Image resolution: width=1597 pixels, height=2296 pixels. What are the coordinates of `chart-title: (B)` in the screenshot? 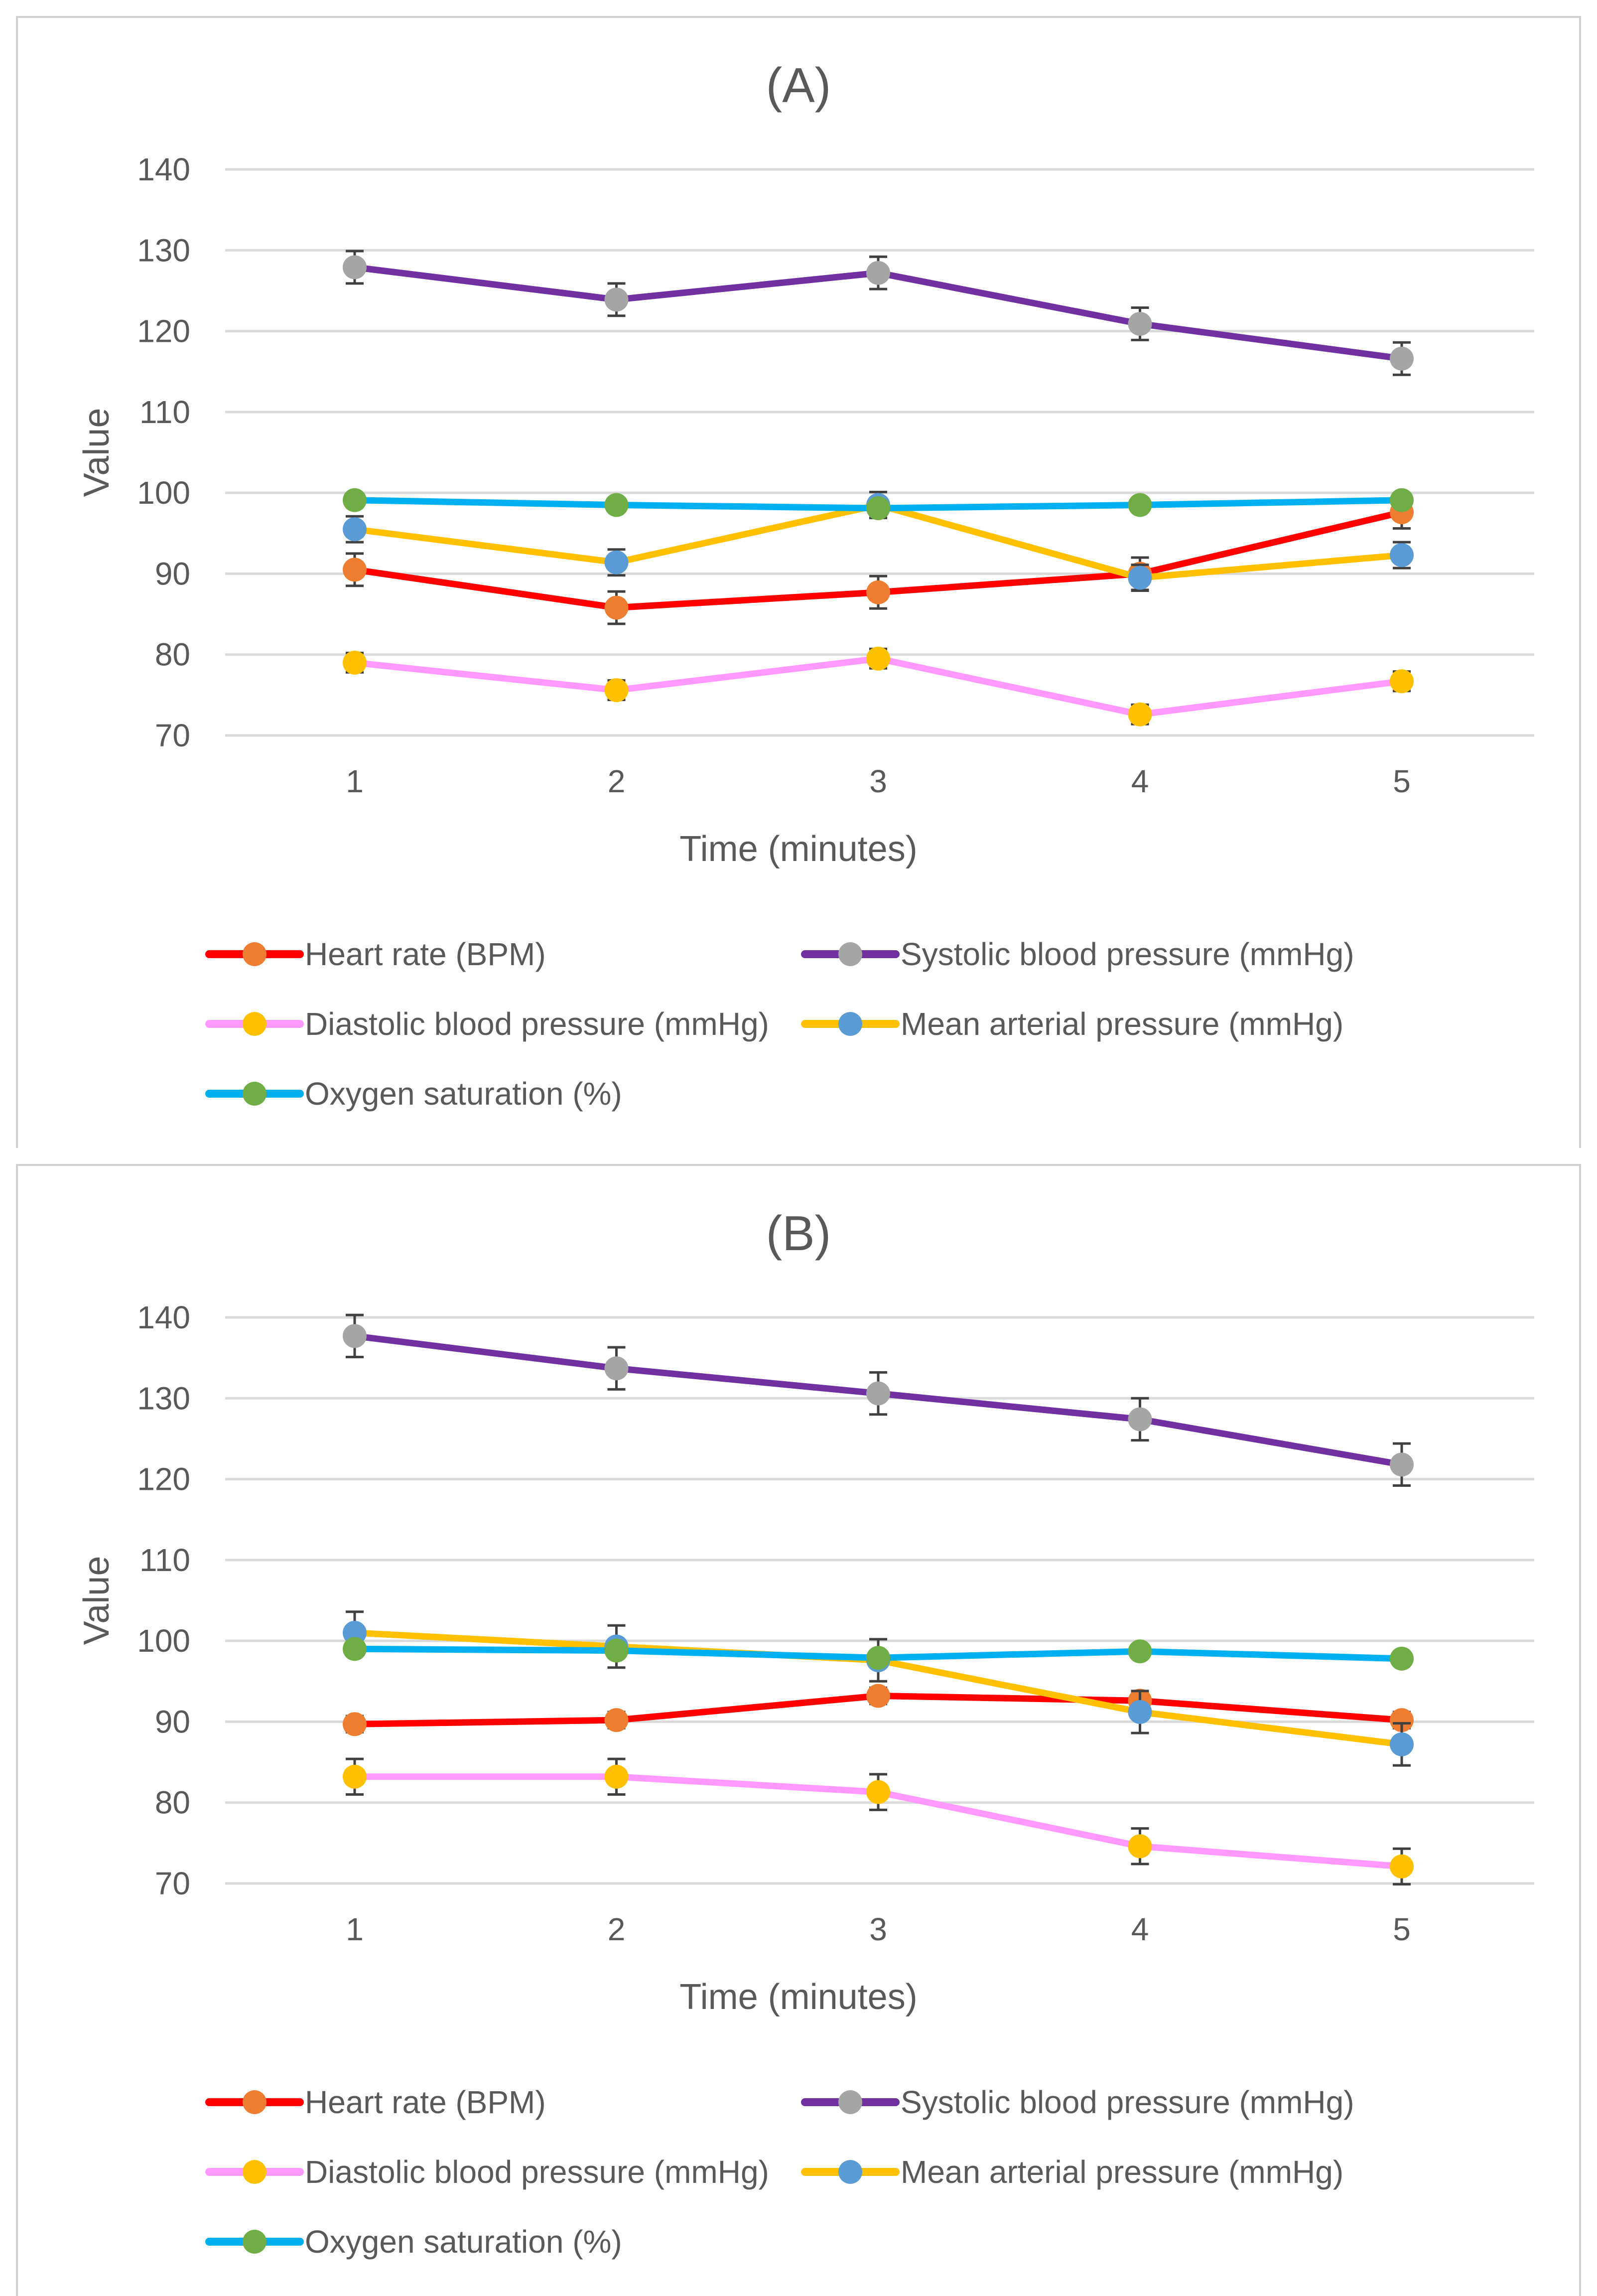 It's located at (798, 1233).